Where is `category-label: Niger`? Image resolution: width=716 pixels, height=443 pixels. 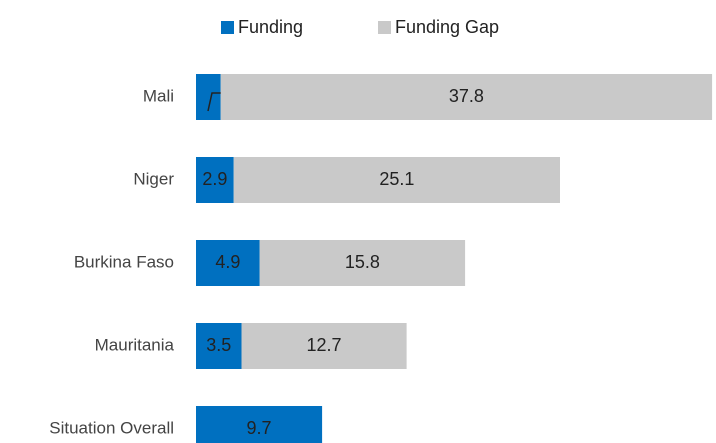 category-label: Niger is located at coordinates (153, 178).